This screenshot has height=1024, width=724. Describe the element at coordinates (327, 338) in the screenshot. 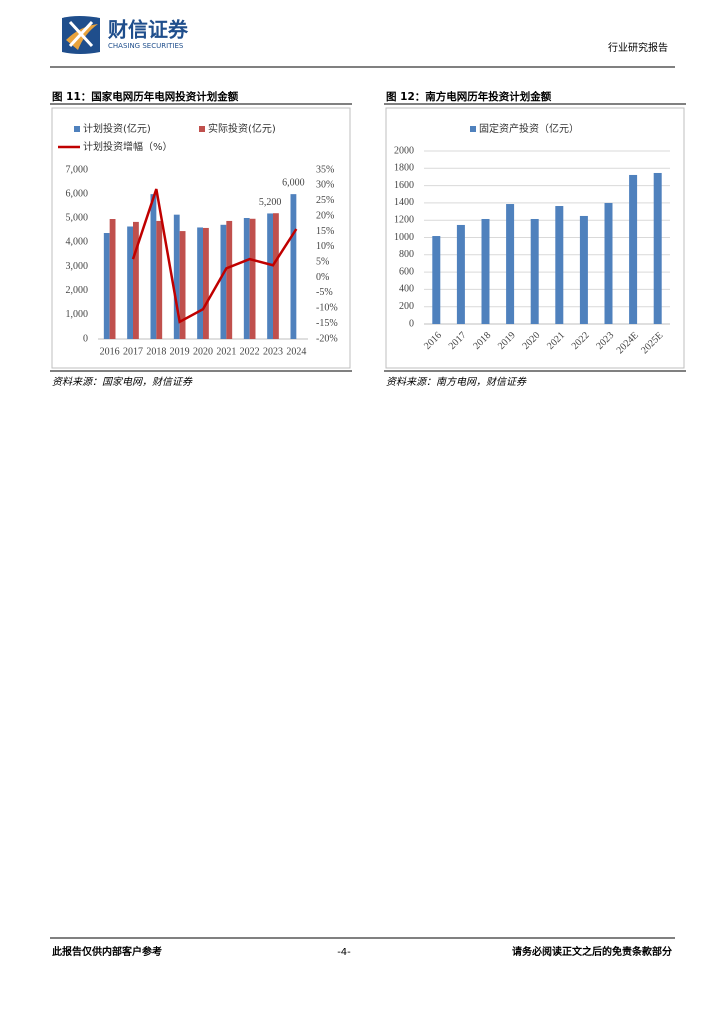

I see `y2-tick-label: -20%` at that location.